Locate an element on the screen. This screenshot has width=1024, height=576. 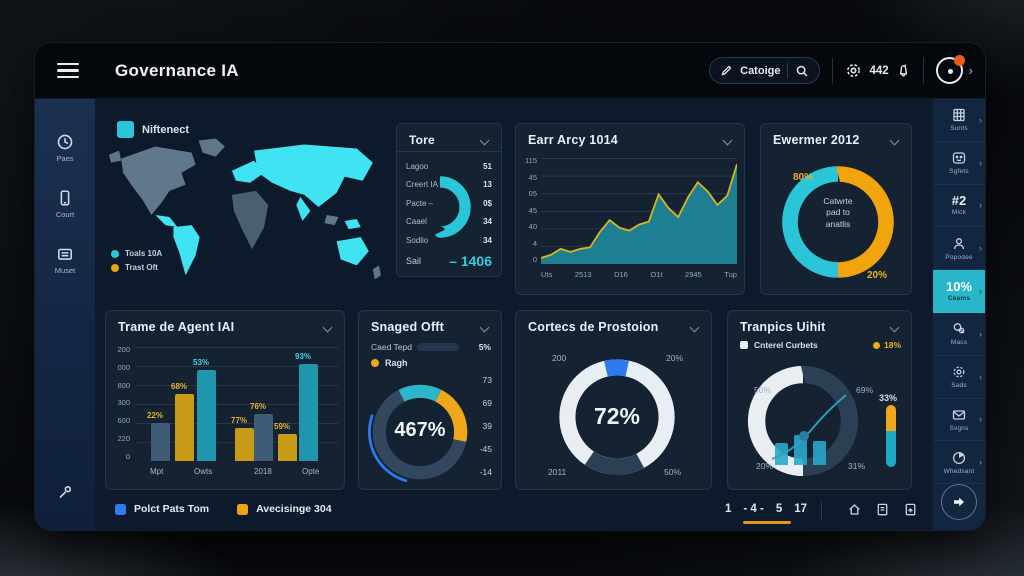
sidebar-item-label: Sgfets is located at coordinates (959, 172).